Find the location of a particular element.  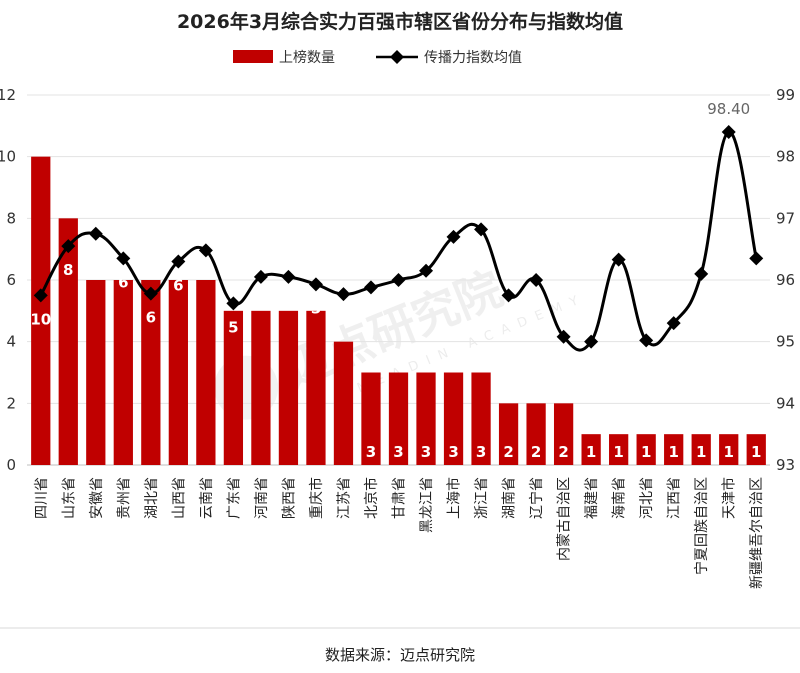

category-label: 贵州省 is located at coordinates (124, 498).